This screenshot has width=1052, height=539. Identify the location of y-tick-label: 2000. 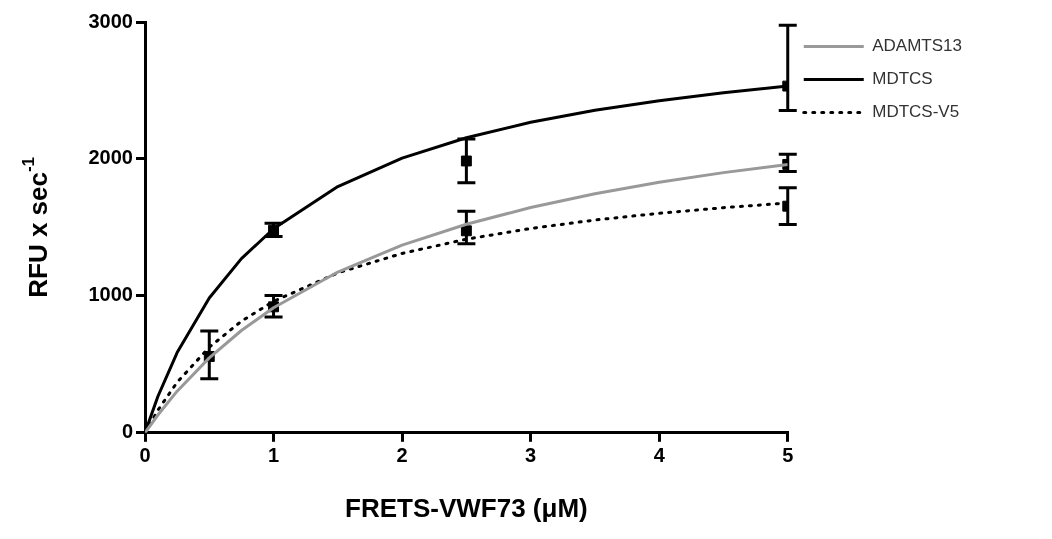
(110, 157).